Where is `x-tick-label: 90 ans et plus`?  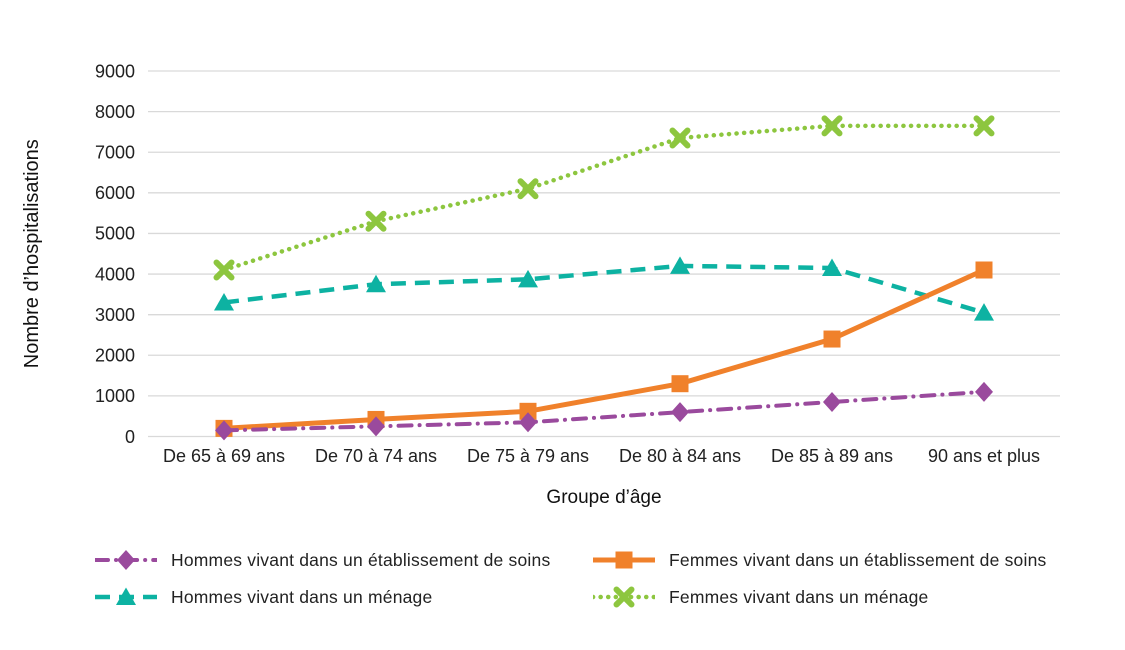 x-tick-label: 90 ans et plus is located at coordinates (984, 456).